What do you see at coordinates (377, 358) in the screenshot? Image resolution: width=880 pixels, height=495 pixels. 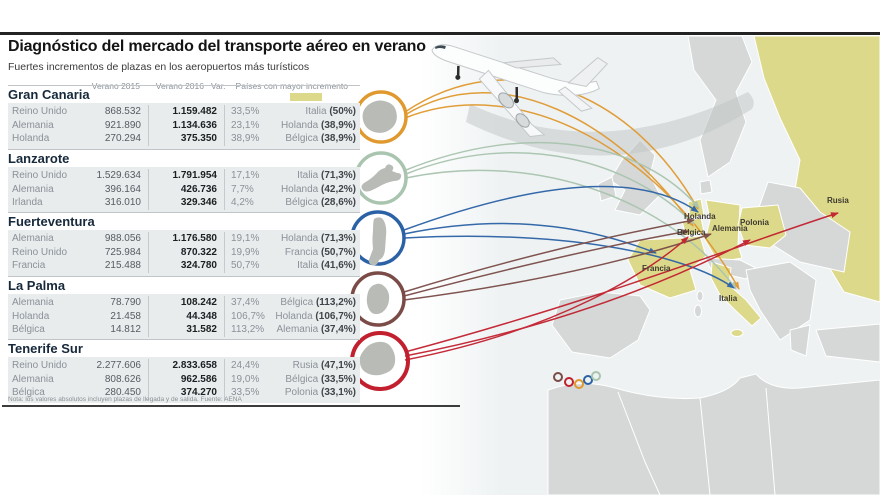 I see `tenerife-silhouette` at bounding box center [377, 358].